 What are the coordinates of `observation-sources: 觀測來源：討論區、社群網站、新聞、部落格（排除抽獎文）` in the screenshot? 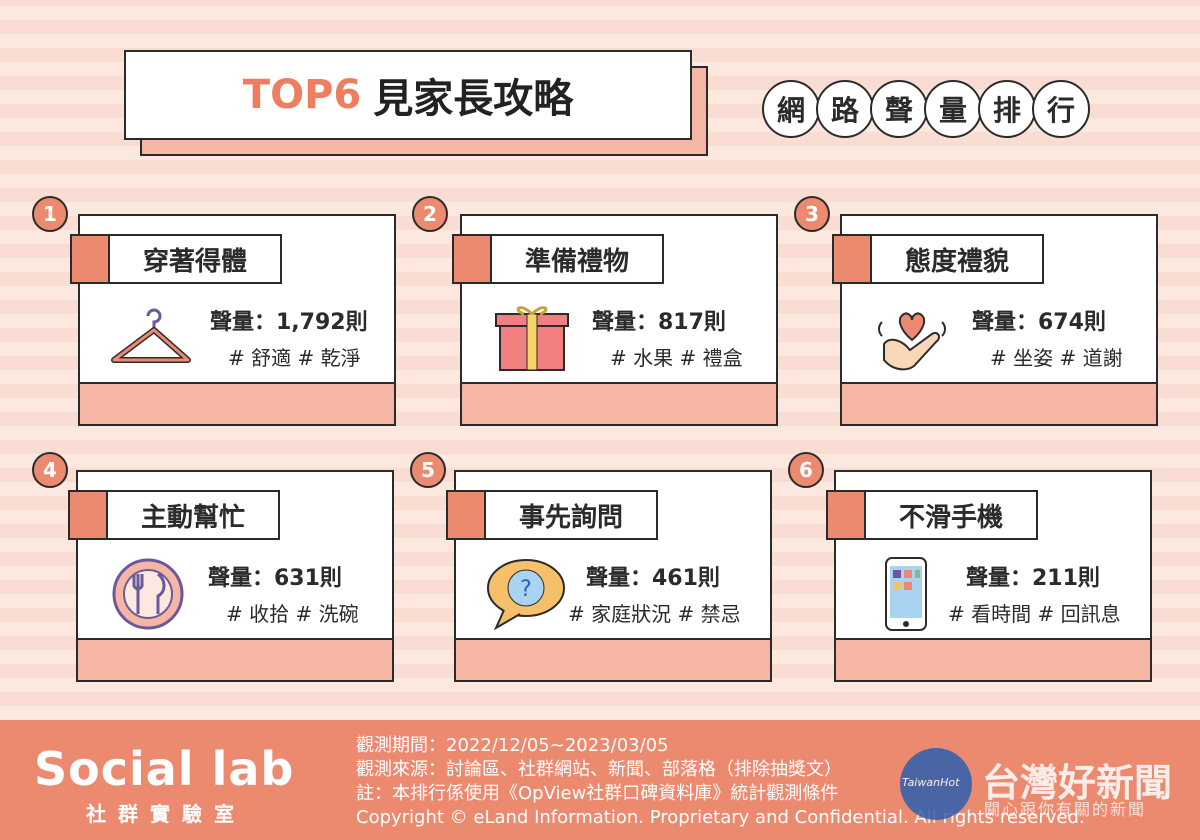 It's located at (599, 769).